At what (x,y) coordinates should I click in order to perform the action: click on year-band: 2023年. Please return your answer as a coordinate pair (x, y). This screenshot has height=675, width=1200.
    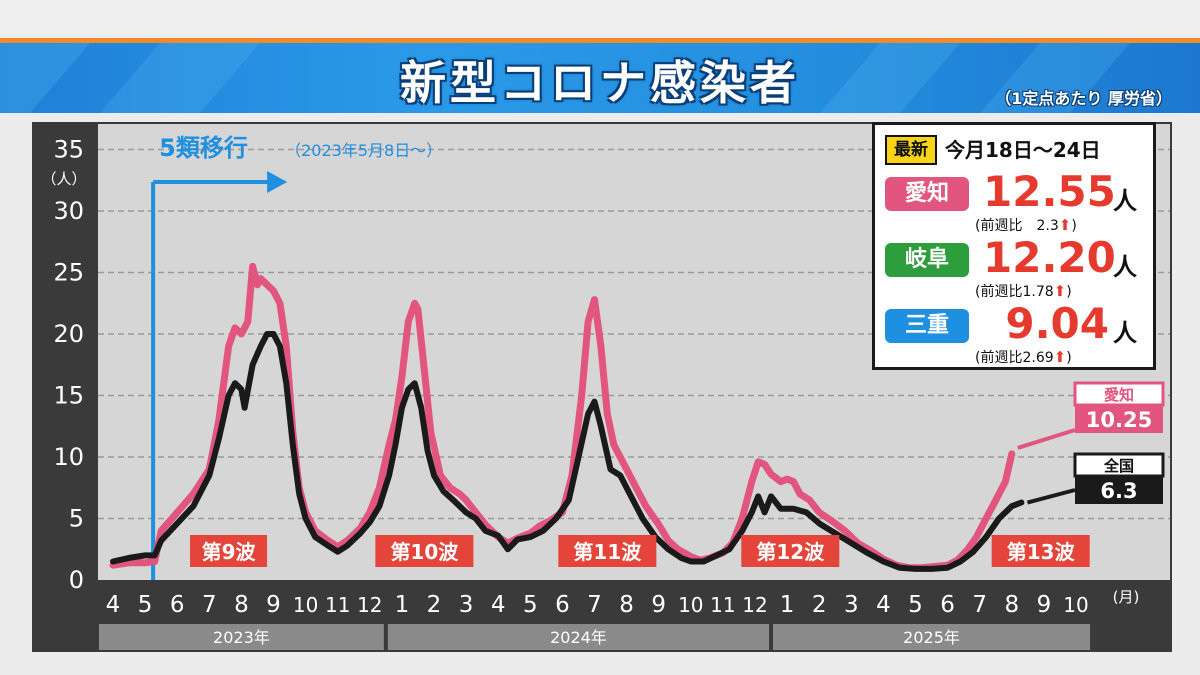
    Looking at the image, I should click on (241, 637).